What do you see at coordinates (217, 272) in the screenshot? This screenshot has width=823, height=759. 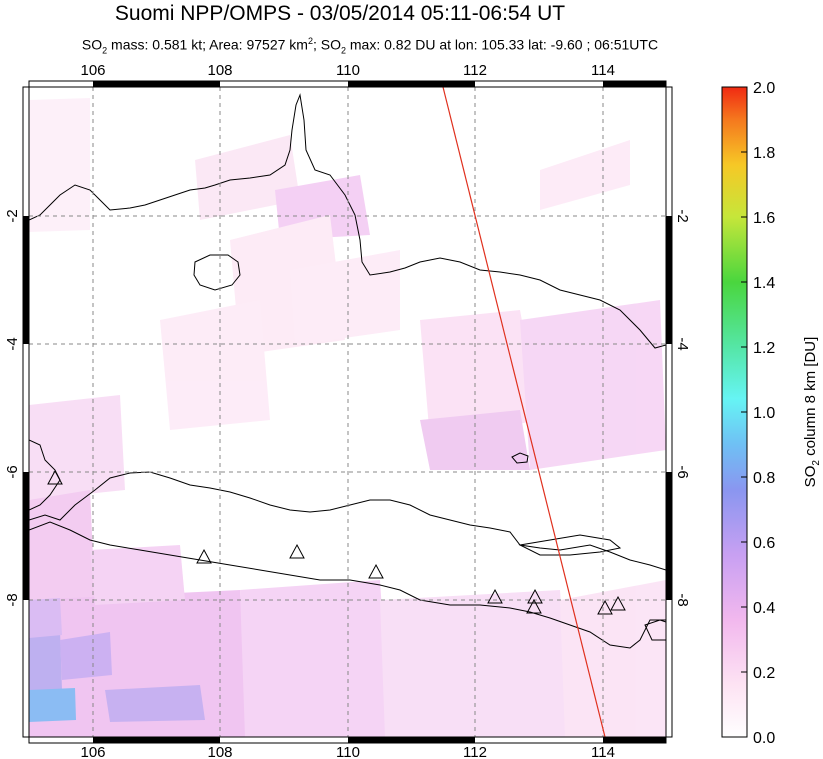 I see `coastline-belitung` at bounding box center [217, 272].